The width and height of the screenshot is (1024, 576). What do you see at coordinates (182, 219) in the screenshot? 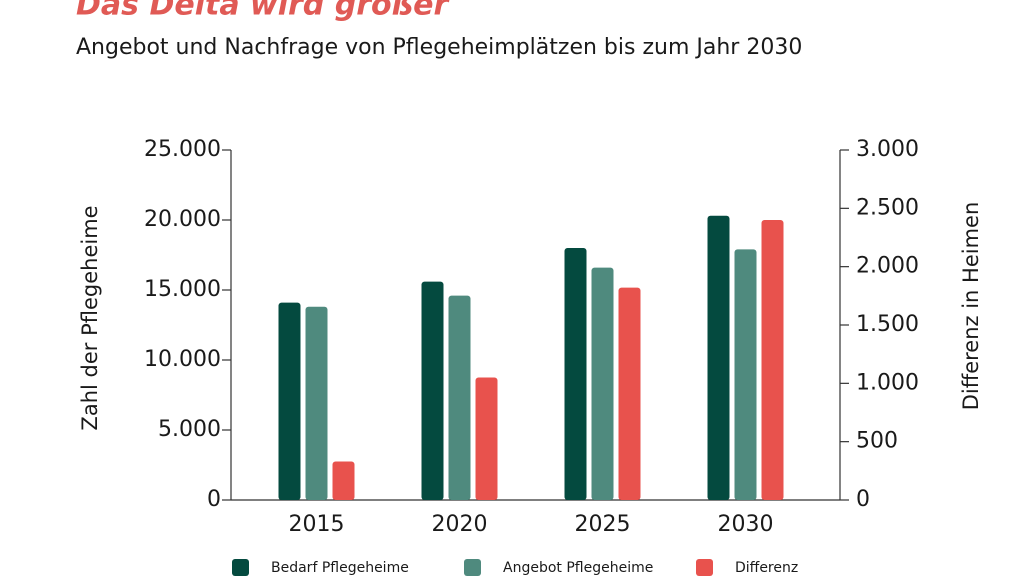
I see `y-tick-label: 20.000` at bounding box center [182, 219].